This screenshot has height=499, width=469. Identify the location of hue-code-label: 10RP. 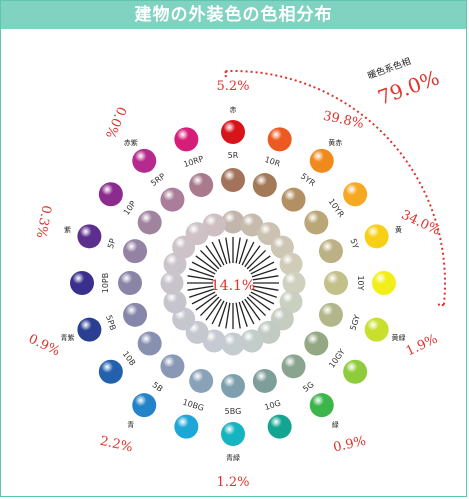
(193, 161).